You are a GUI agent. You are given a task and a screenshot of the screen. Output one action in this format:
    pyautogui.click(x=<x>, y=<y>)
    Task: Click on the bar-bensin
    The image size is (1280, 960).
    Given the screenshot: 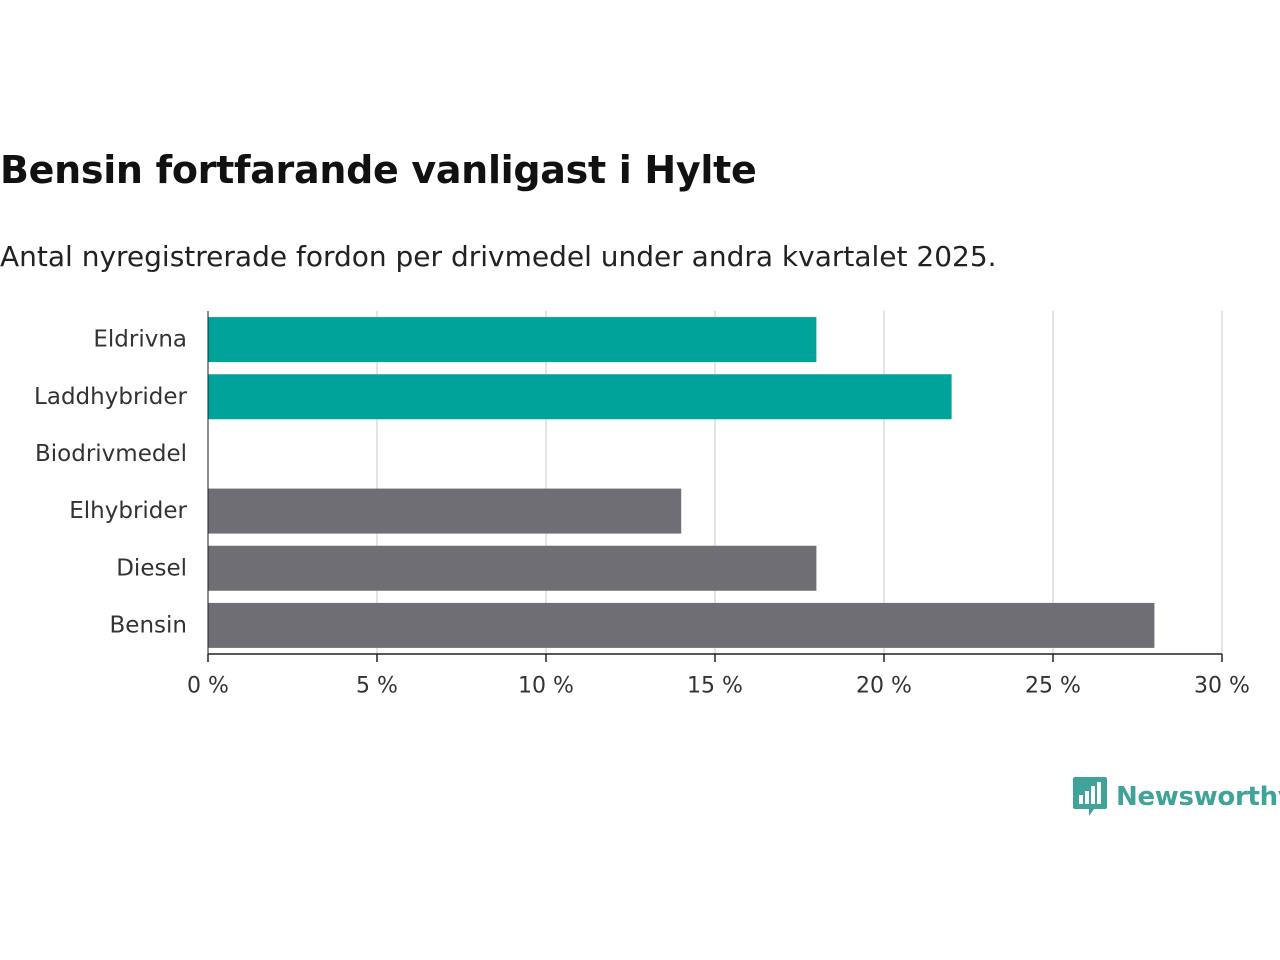 What is the action you would take?
    pyautogui.click(x=681, y=625)
    